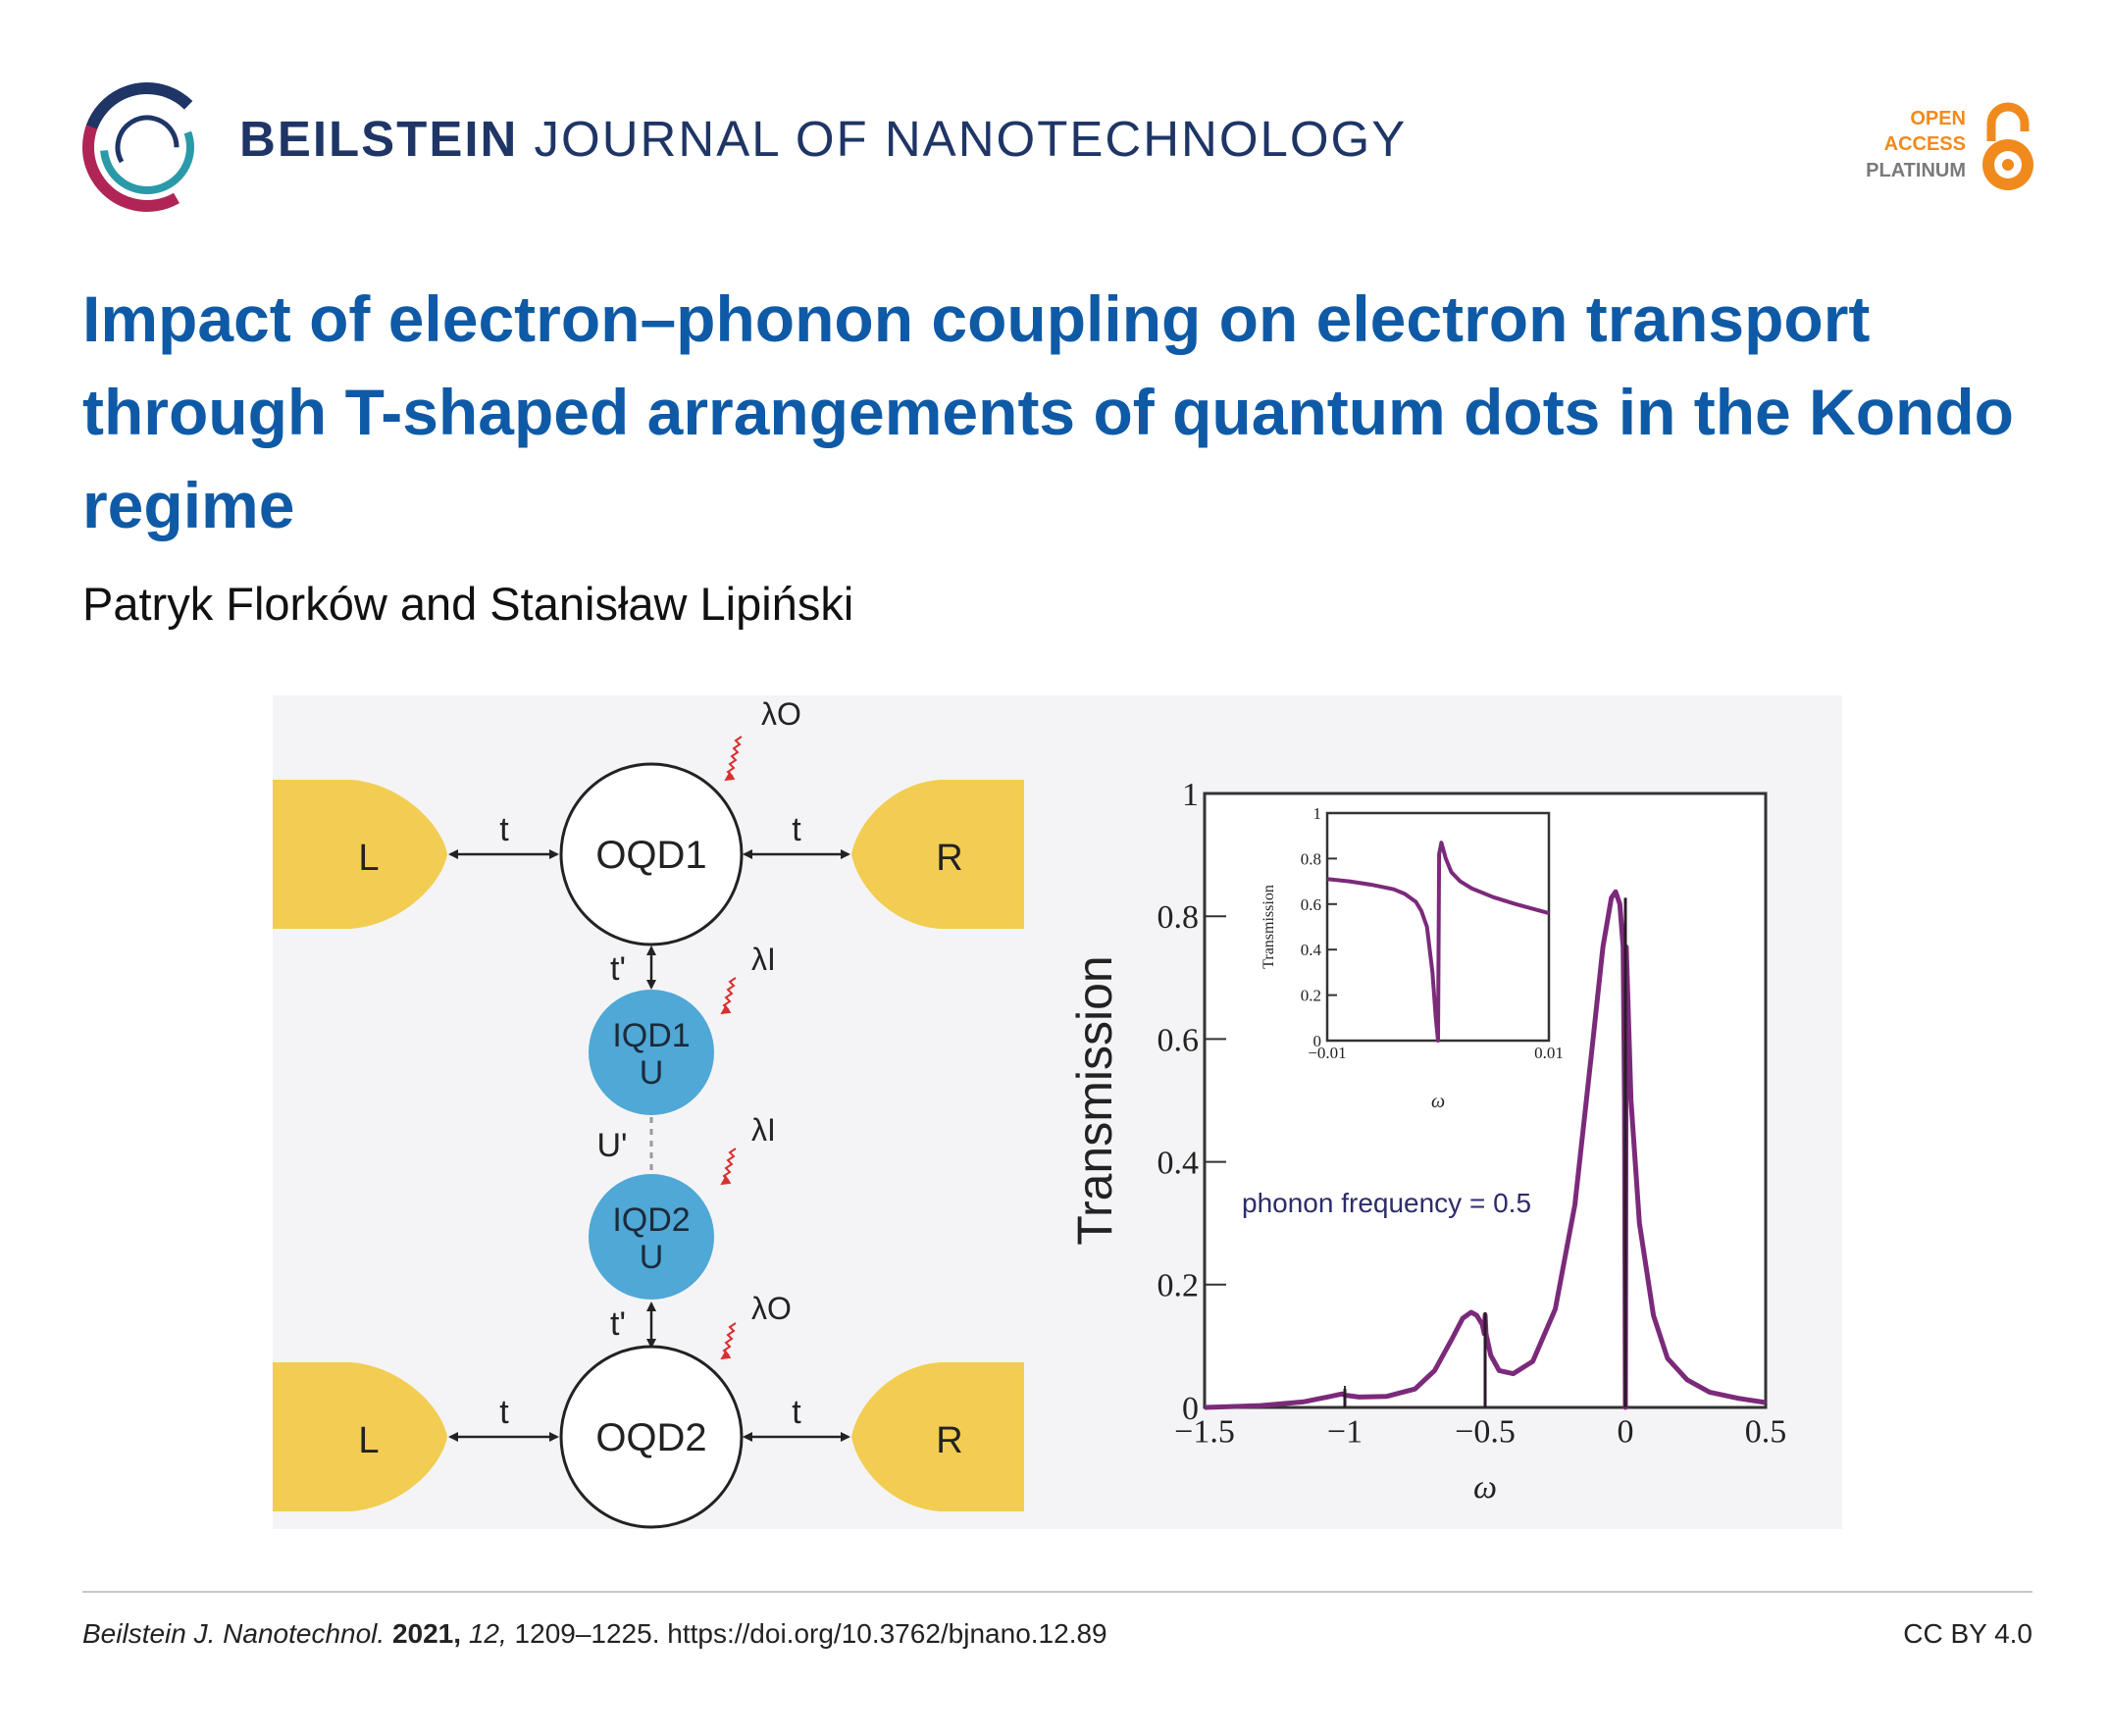  I want to click on main-y-axis: 0 0.2 0.4 0.6 0.8 1, so click(1191, 1102).